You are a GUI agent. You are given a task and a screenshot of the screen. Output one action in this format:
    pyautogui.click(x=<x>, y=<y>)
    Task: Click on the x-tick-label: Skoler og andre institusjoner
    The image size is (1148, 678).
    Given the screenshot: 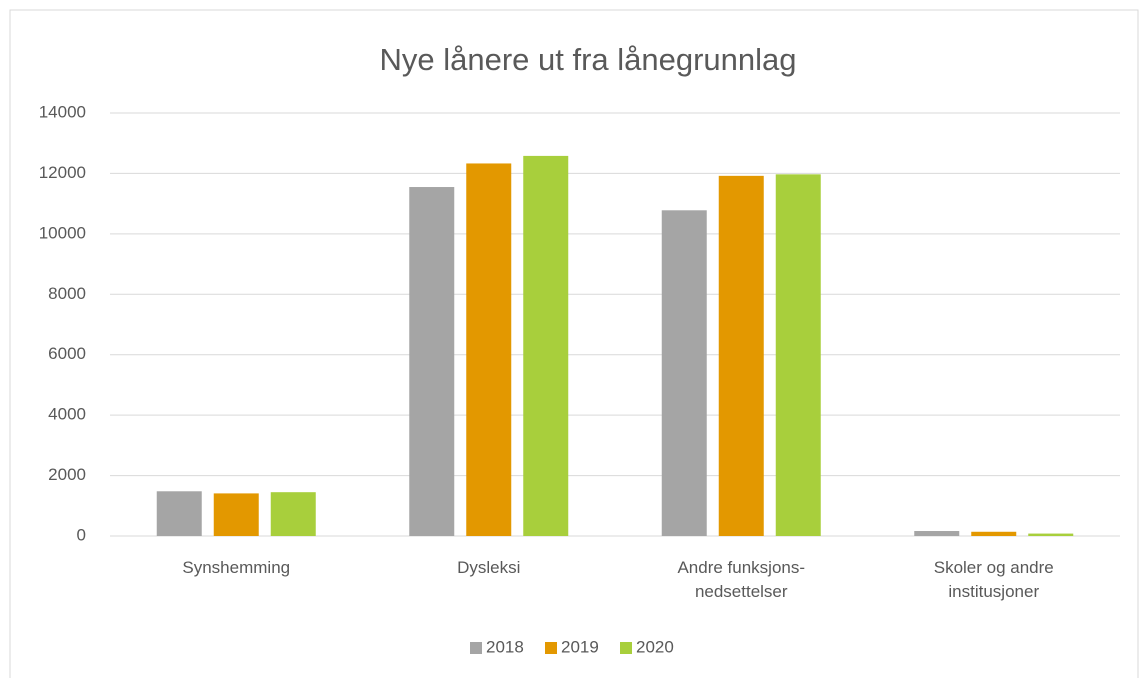 What is the action you would take?
    pyautogui.click(x=993, y=579)
    